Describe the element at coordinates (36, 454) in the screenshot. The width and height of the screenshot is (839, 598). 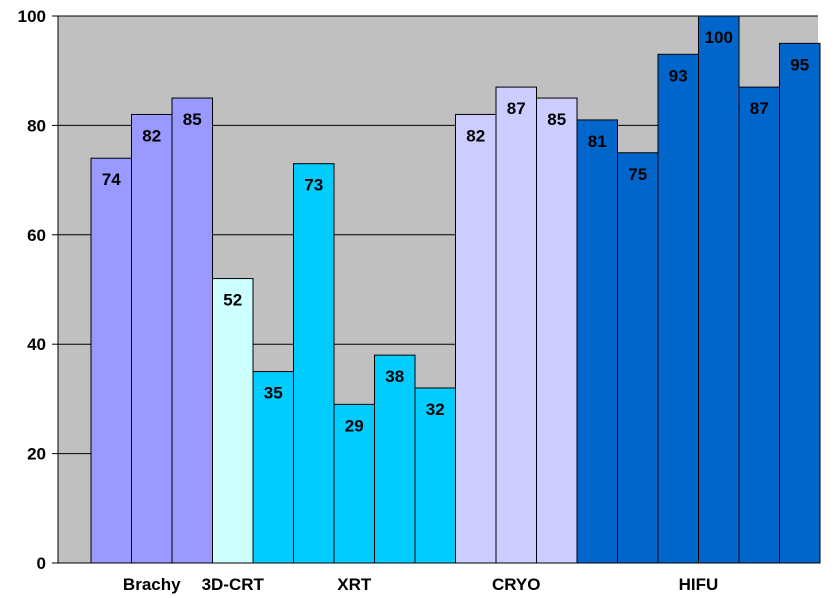
I see `y-tick-label: 20` at that location.